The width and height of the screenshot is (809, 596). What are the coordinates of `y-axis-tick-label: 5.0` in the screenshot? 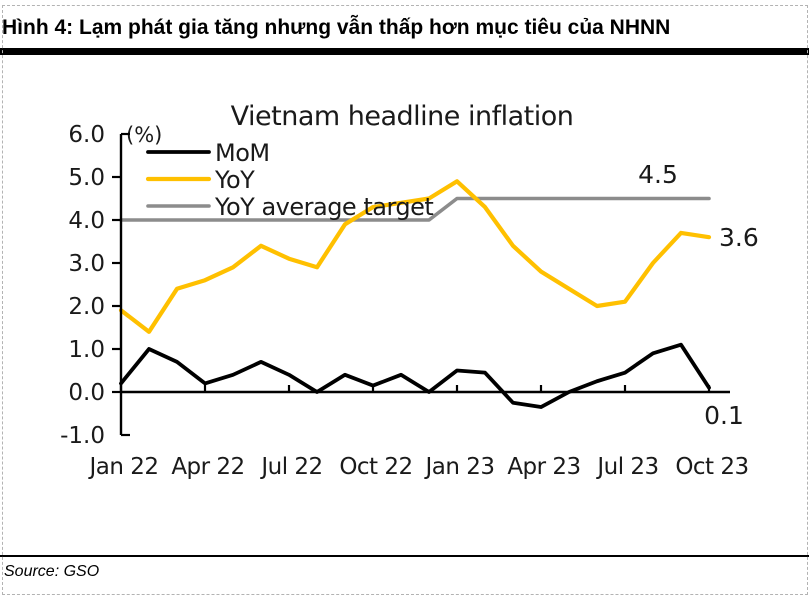 It's located at (86, 178).